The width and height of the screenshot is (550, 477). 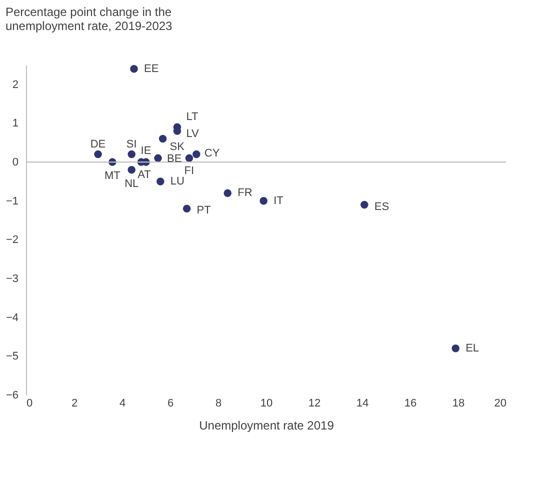 What do you see at coordinates (12, 318) in the screenshot?
I see `y-tick-label: −4` at bounding box center [12, 318].